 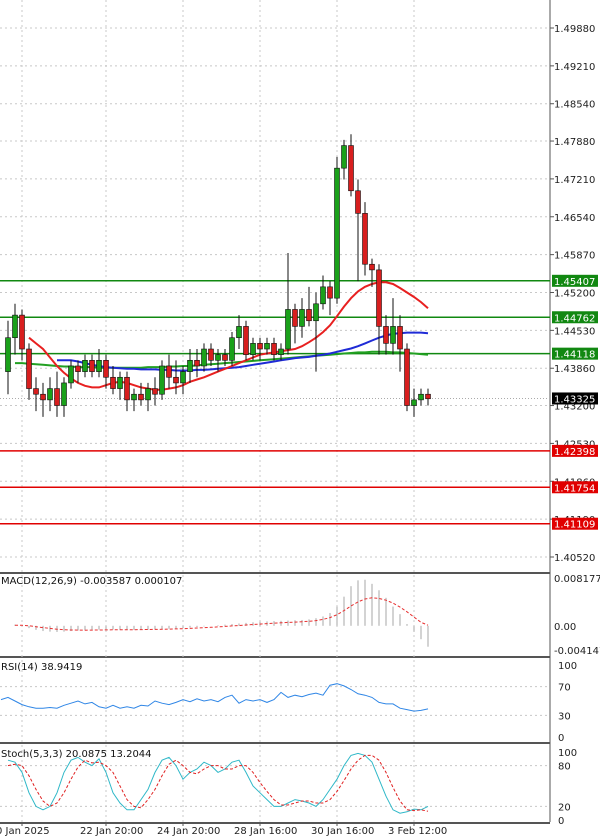 What do you see at coordinates (574, 331) in the screenshot?
I see `price-tick-label: 1.44530` at bounding box center [574, 331].